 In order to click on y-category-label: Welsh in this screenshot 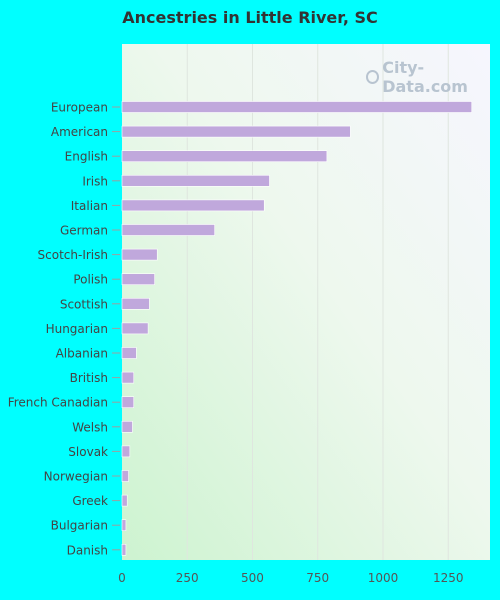, I will do `click(90, 427)`.